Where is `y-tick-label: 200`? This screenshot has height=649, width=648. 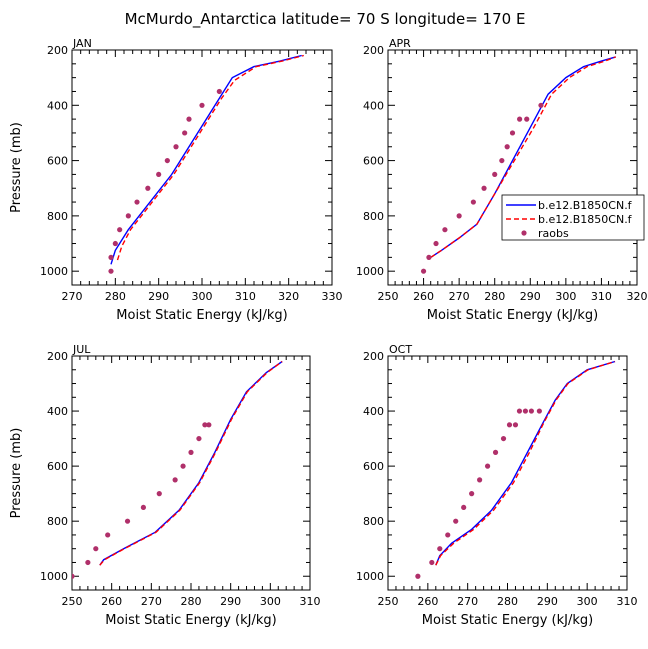 y-tick-label: 200 is located at coordinates (57, 50).